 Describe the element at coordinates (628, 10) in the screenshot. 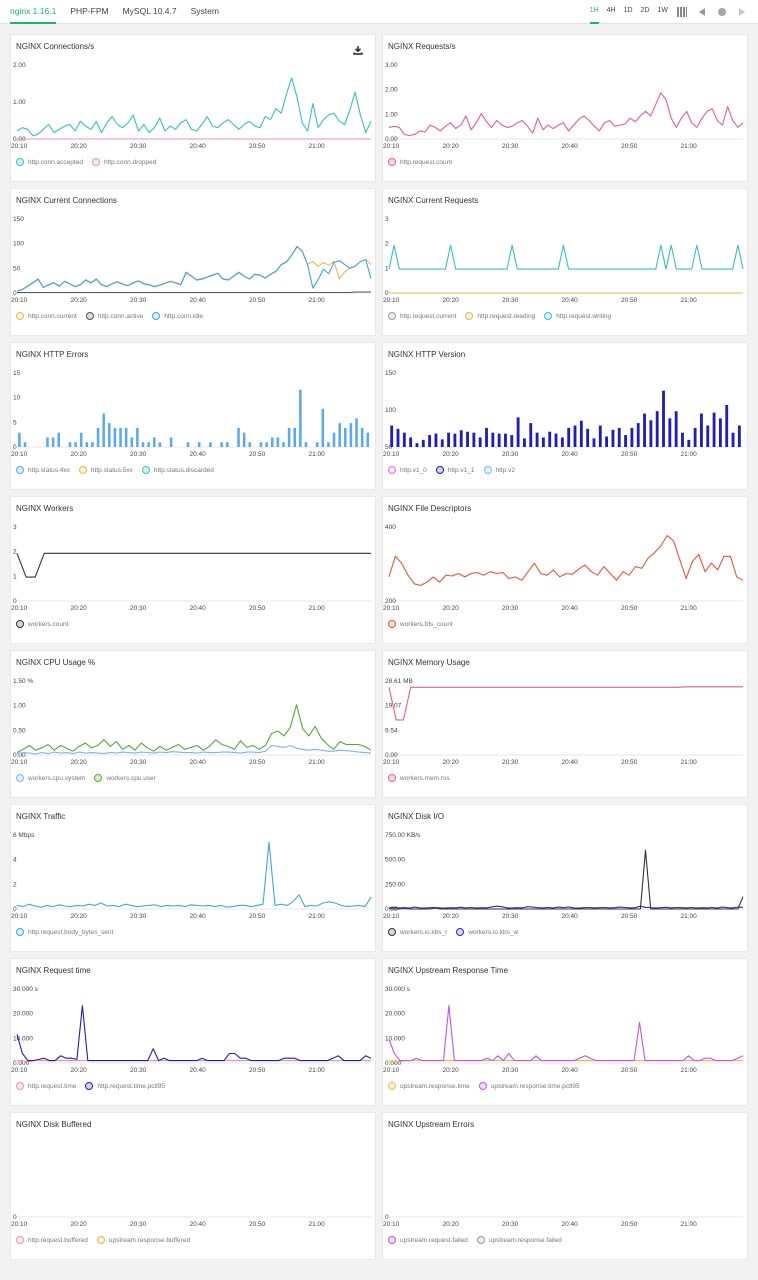

I see `range-1d: 1D` at that location.